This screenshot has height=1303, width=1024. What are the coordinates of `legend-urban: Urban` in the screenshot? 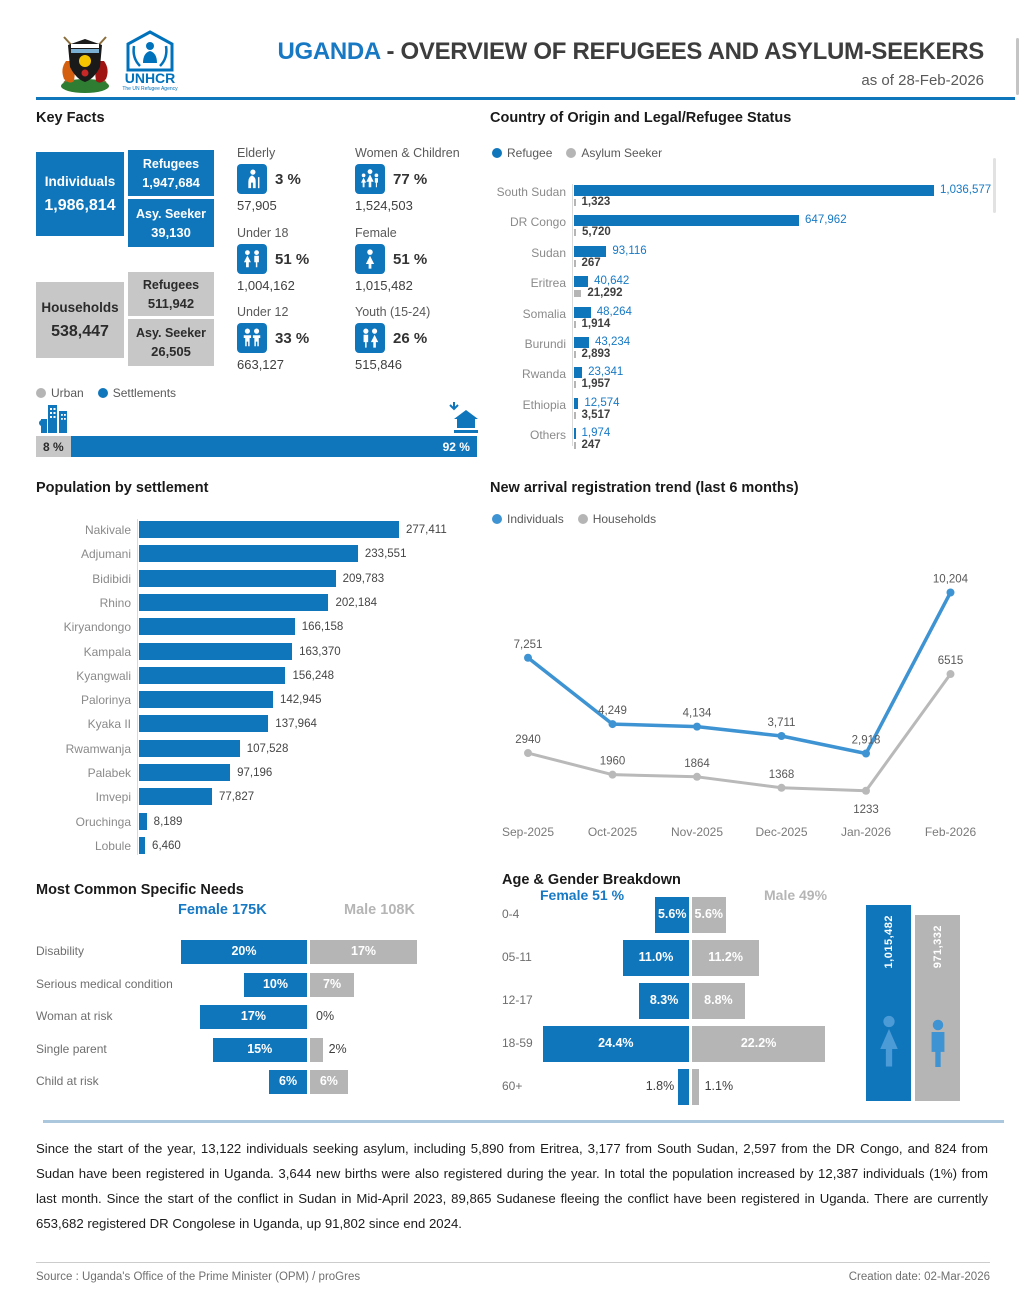 It's located at (60, 393).